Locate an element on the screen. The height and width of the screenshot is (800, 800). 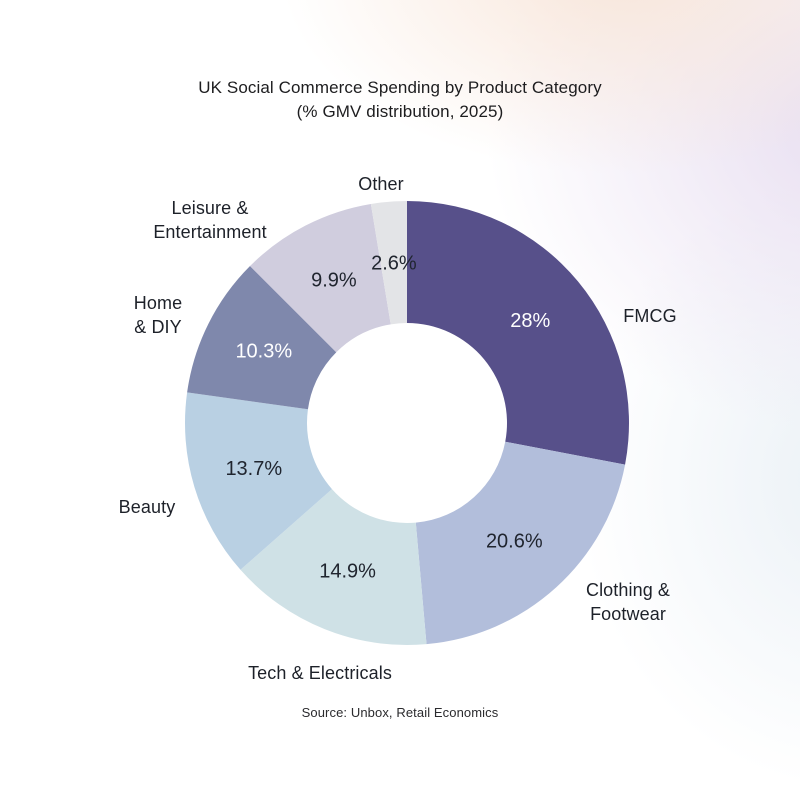
value-label-home-diy: 10.3% is located at coordinates (263, 352).